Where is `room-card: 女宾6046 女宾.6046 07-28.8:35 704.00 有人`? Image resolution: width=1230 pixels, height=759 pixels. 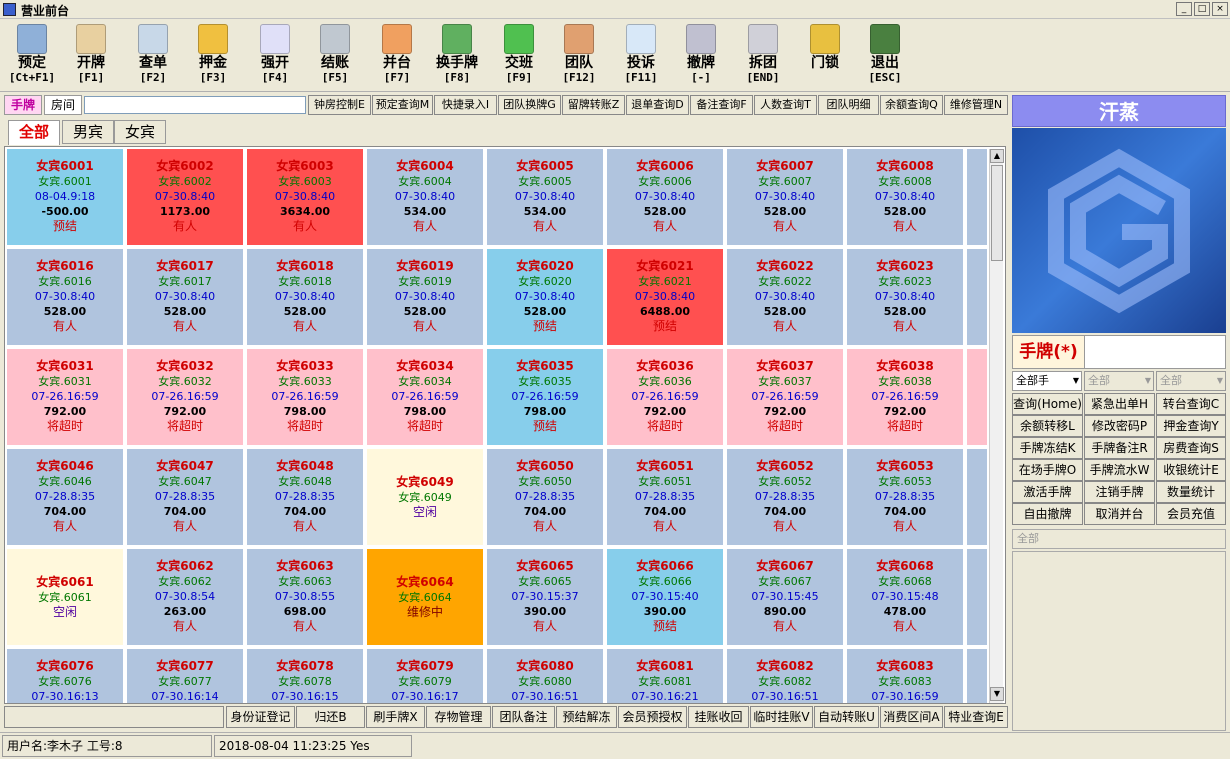
room-card: 女宾6046 女宾.6046 07-28.8:35 704.00 有人 is located at coordinates (65, 497).